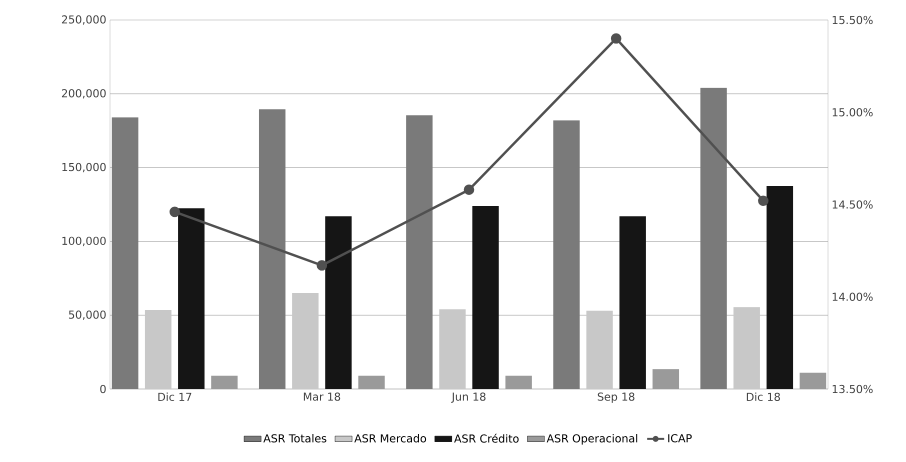 This screenshot has height=462, width=906. What do you see at coordinates (87, 315) in the screenshot?
I see `y-tick-label: 50,000` at bounding box center [87, 315].